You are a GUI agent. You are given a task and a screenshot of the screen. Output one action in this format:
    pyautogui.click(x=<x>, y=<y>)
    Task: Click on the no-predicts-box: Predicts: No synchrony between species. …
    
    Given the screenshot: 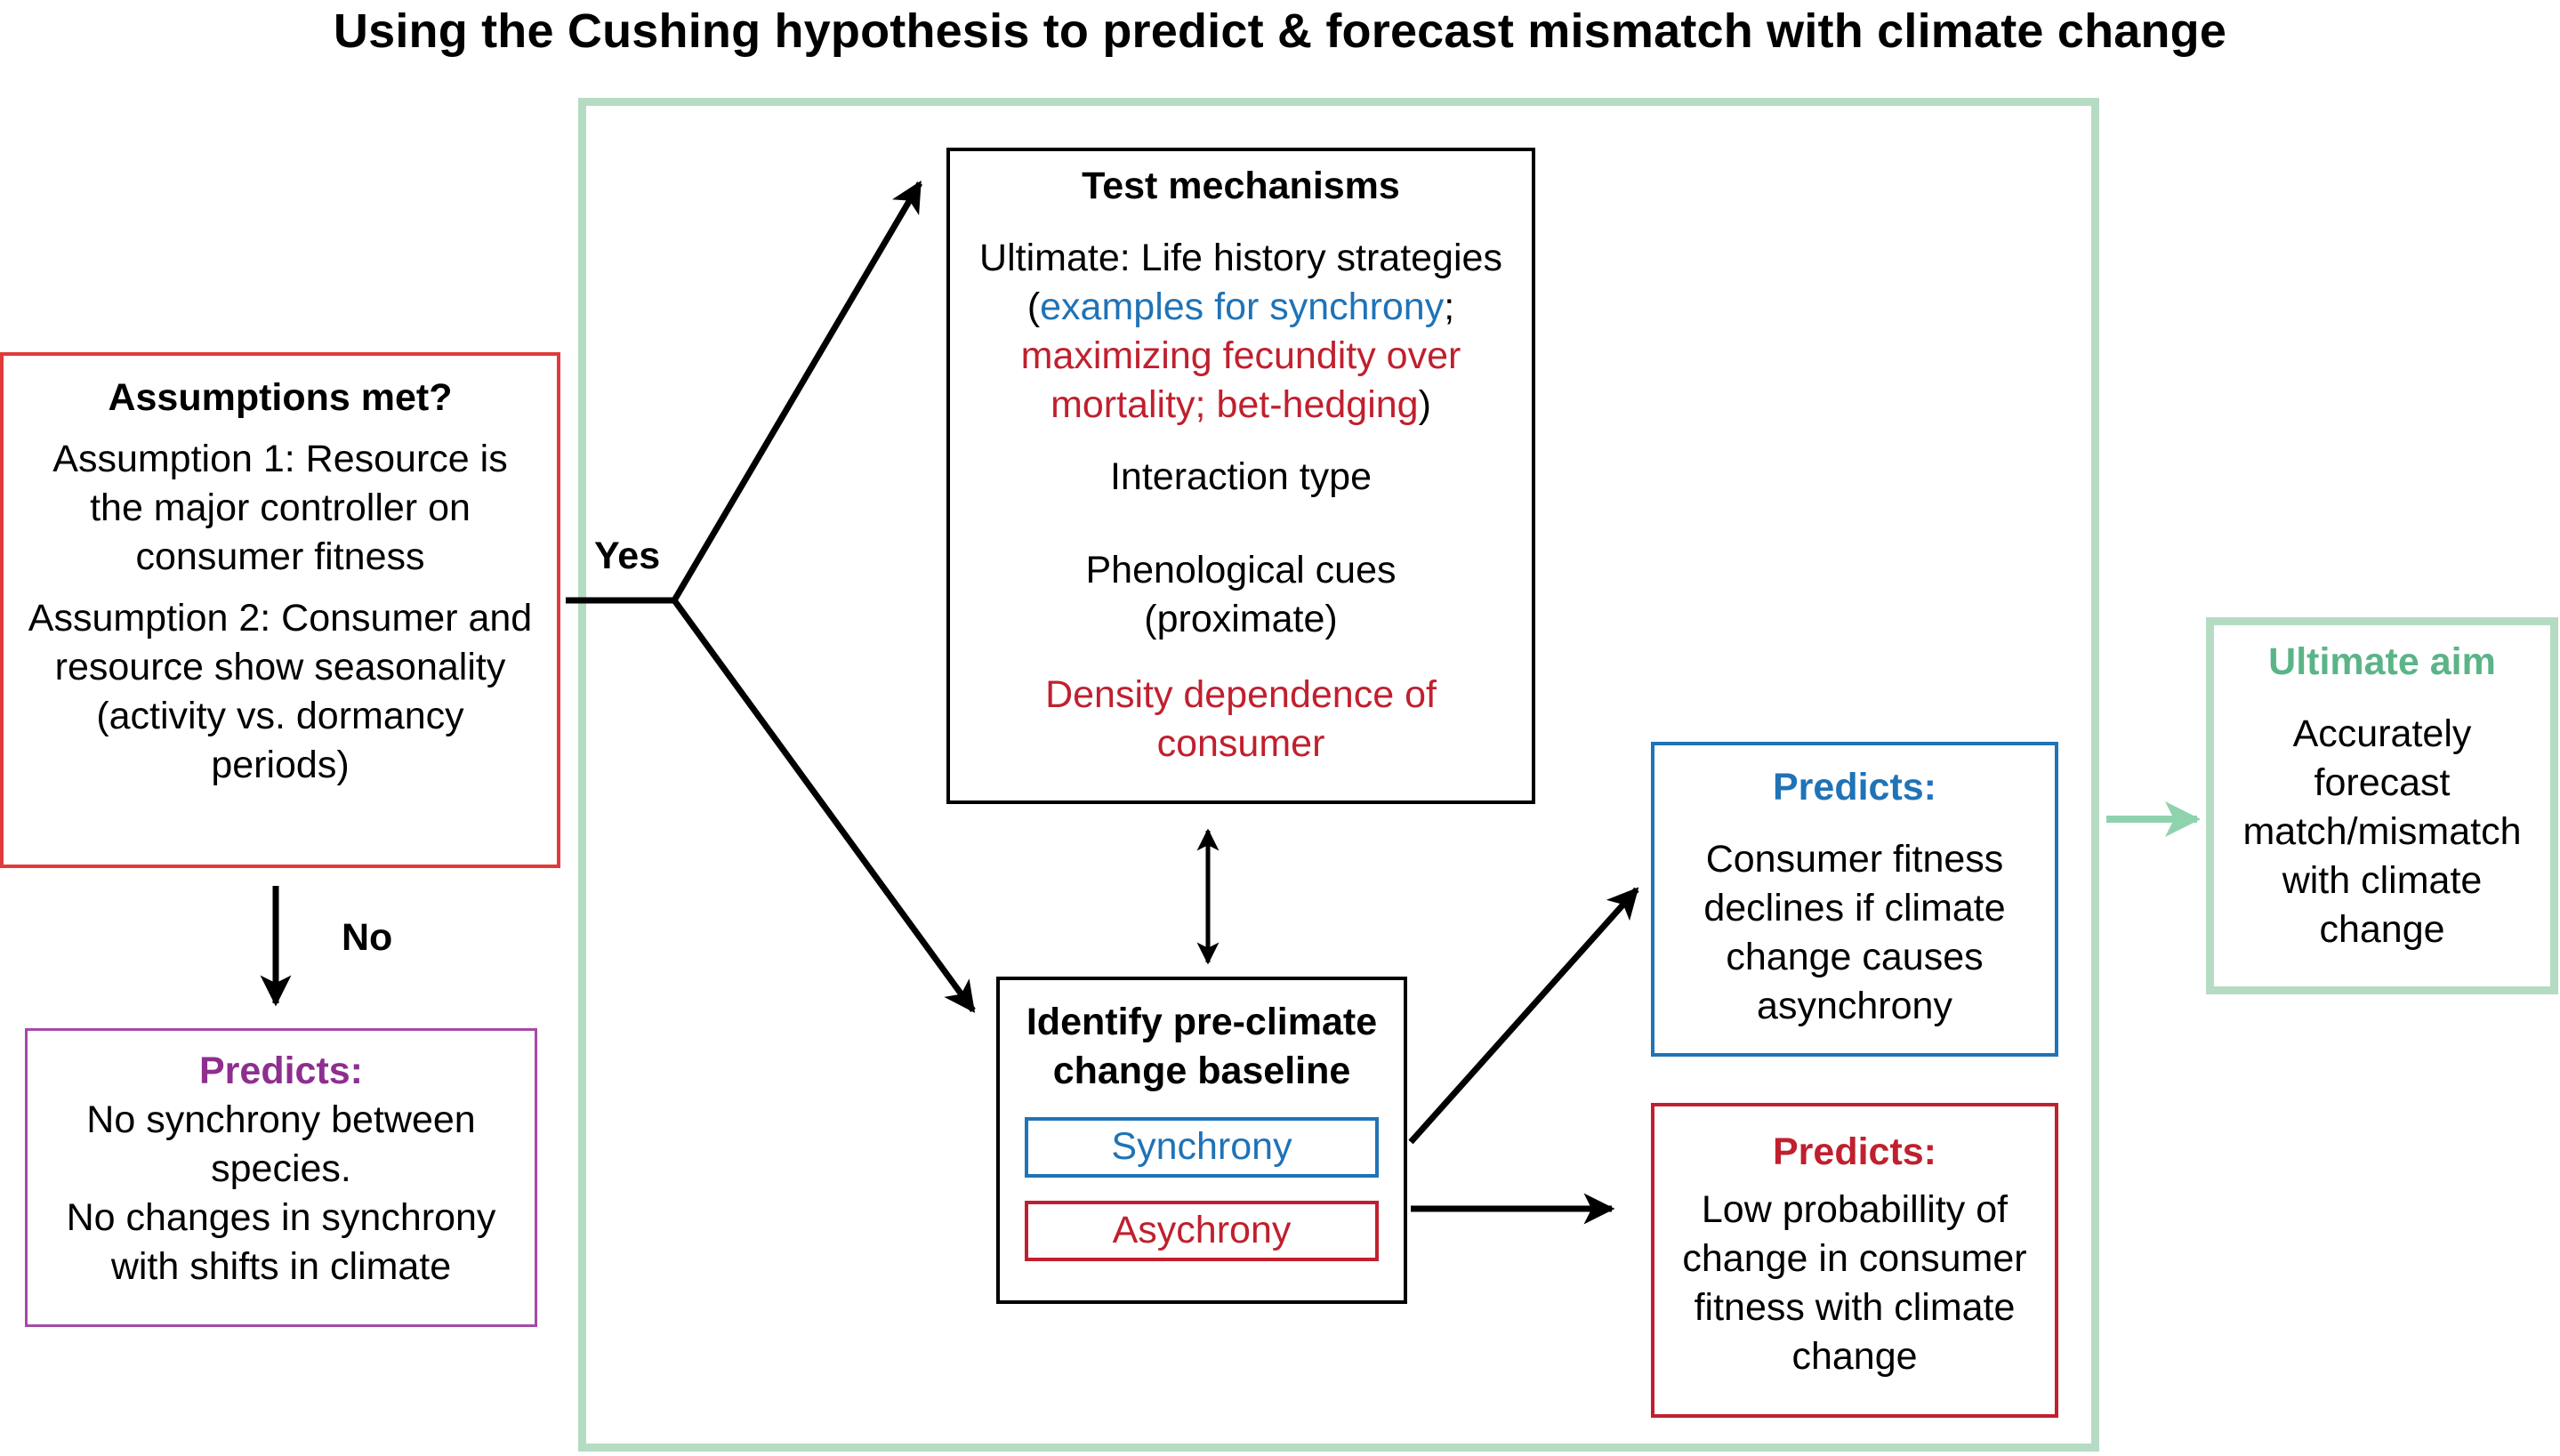 What is the action you would take?
    pyautogui.click(x=281, y=1177)
    